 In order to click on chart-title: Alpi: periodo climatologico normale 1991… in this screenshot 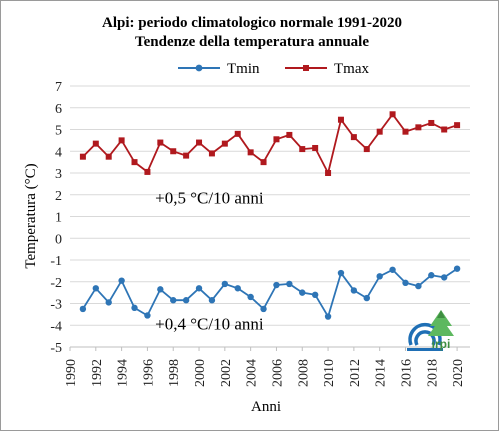, I will do `click(252, 23)`.